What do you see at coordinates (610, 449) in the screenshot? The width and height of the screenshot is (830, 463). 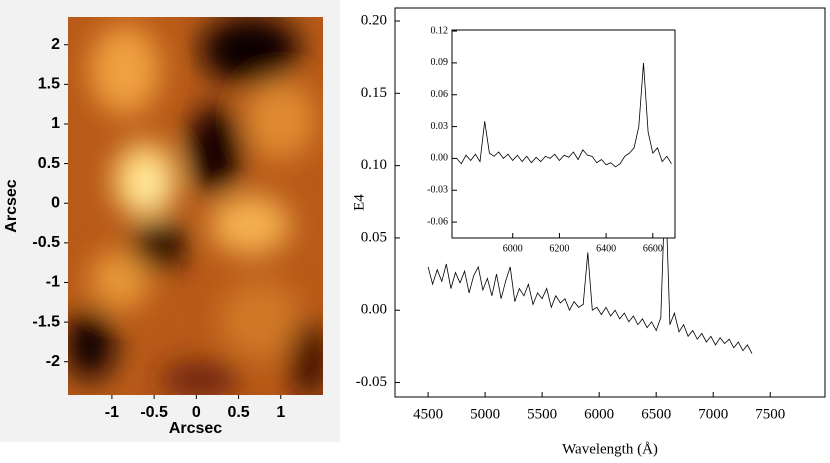 I see `x-axis-label: Wavelength (Å)` at bounding box center [610, 449].